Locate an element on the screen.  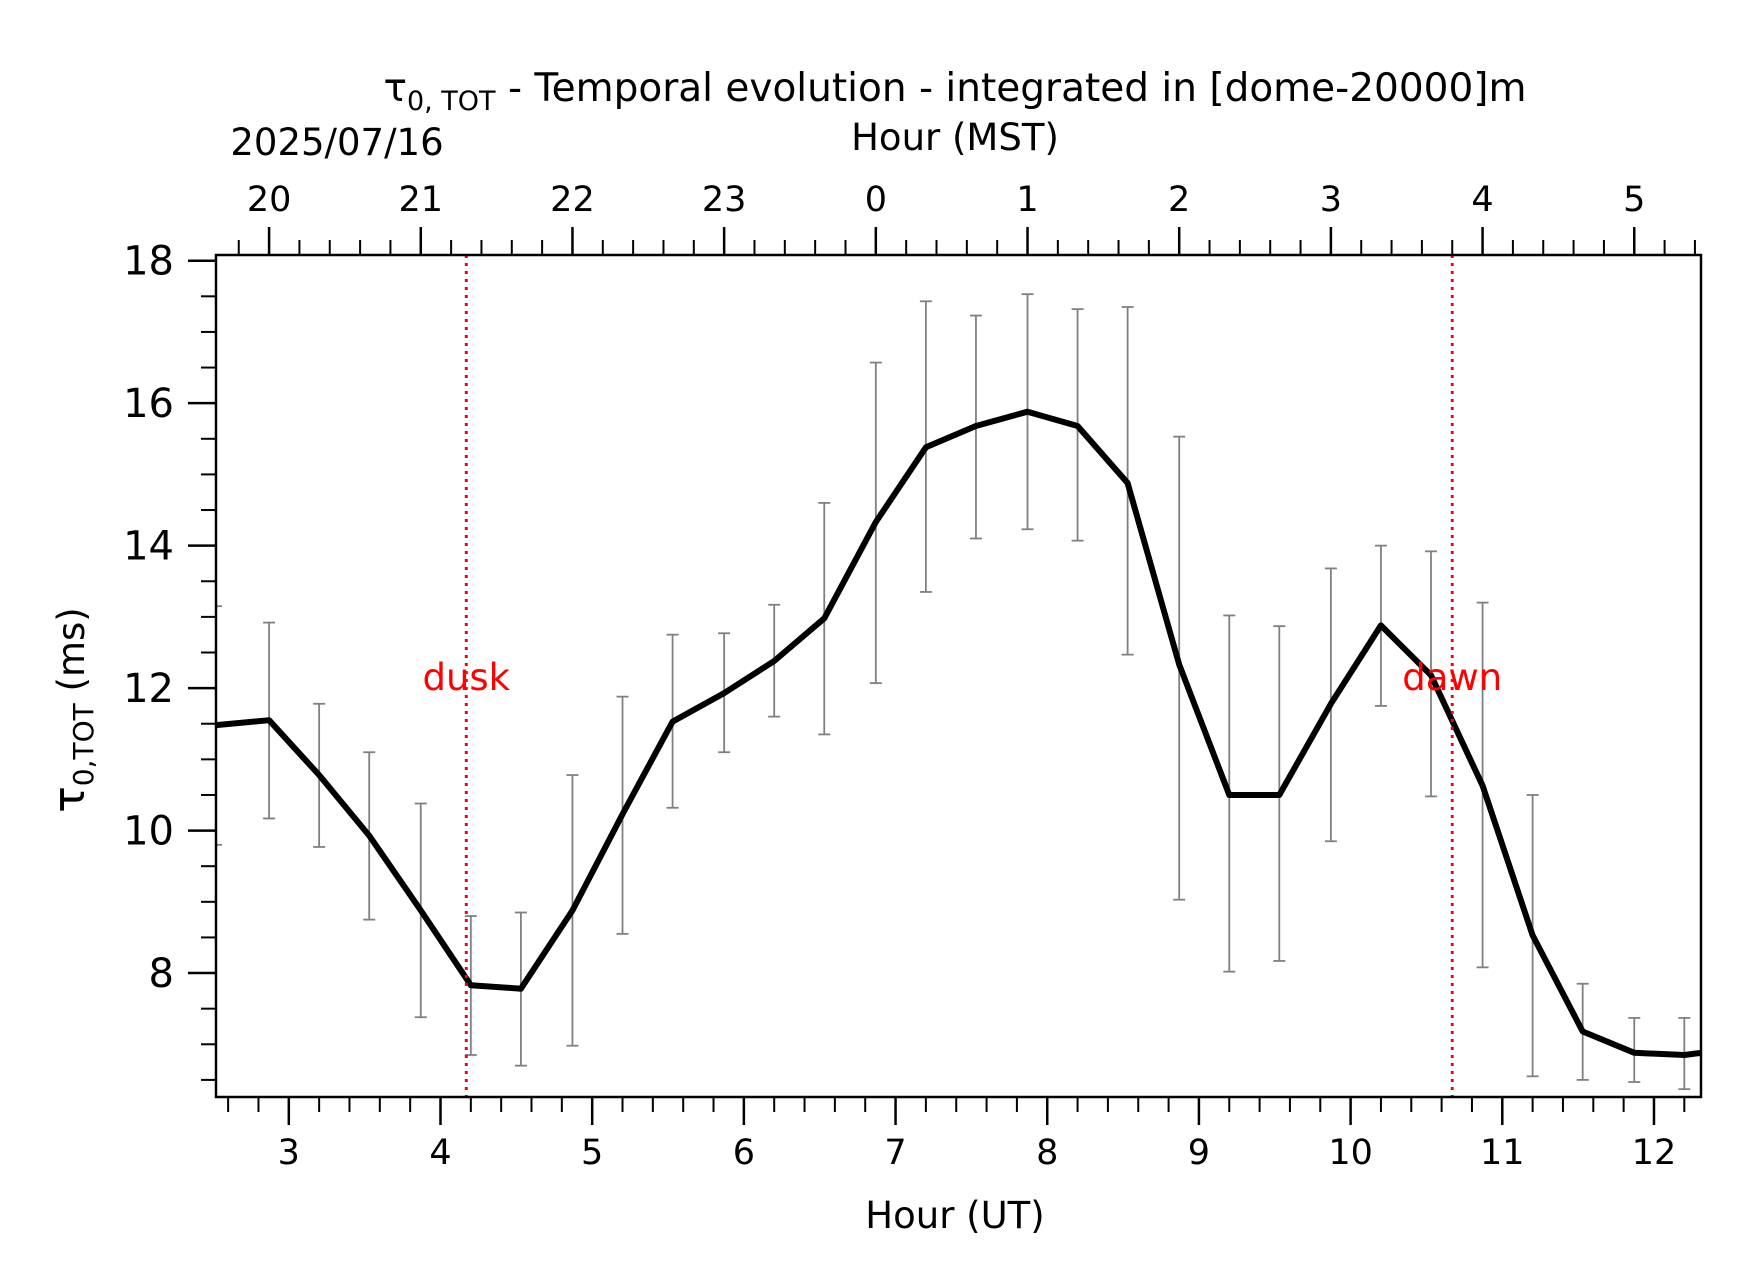
x-tick-label: 9 is located at coordinates (1199, 1153).